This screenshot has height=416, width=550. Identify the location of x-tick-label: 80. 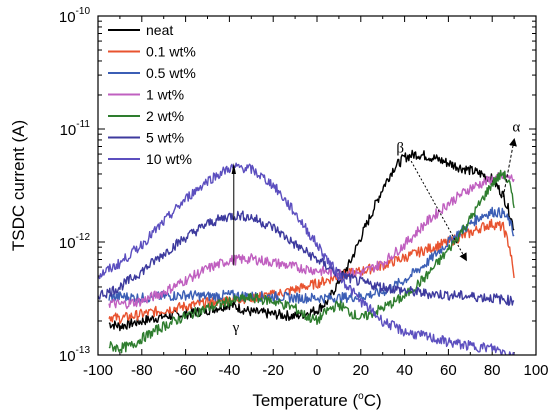
(492, 370).